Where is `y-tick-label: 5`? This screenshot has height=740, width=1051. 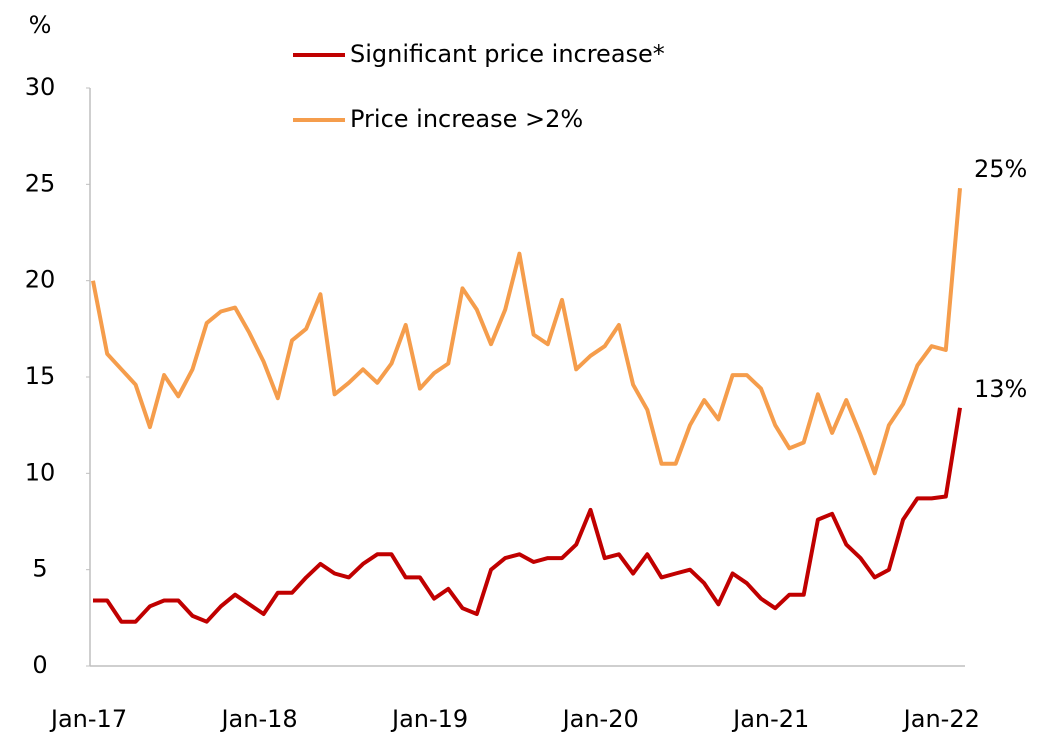
y-tick-label: 5 is located at coordinates (39, 569).